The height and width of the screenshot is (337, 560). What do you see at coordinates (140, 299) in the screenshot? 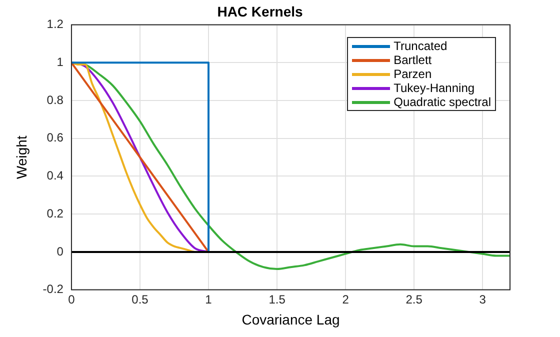
I see `x-tick-label: 0.5` at bounding box center [140, 299].